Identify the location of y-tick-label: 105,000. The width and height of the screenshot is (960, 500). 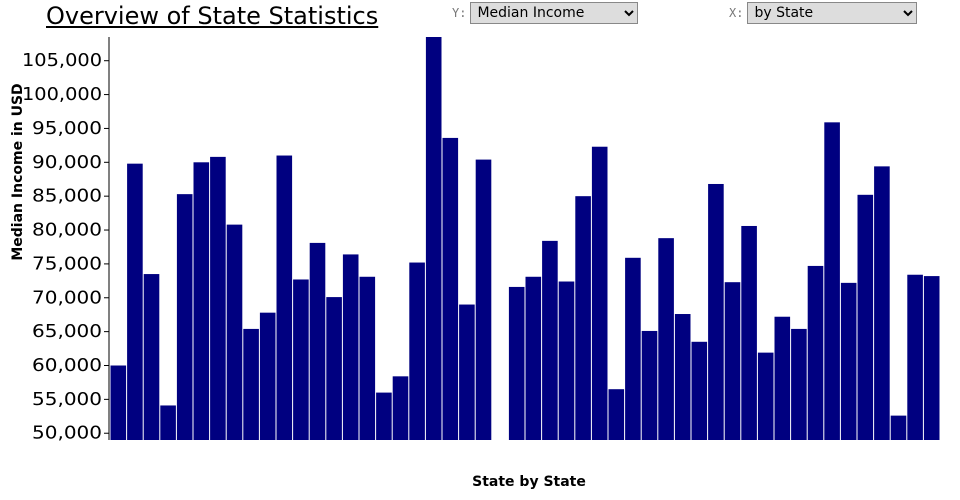
(62, 60).